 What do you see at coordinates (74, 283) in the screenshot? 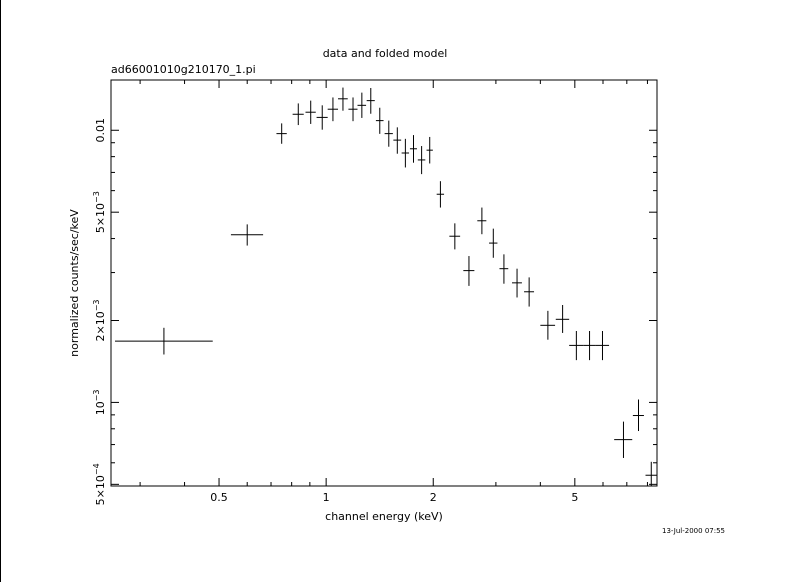
I see `y-axis-label: normalized counts/sec/keV` at bounding box center [74, 283].